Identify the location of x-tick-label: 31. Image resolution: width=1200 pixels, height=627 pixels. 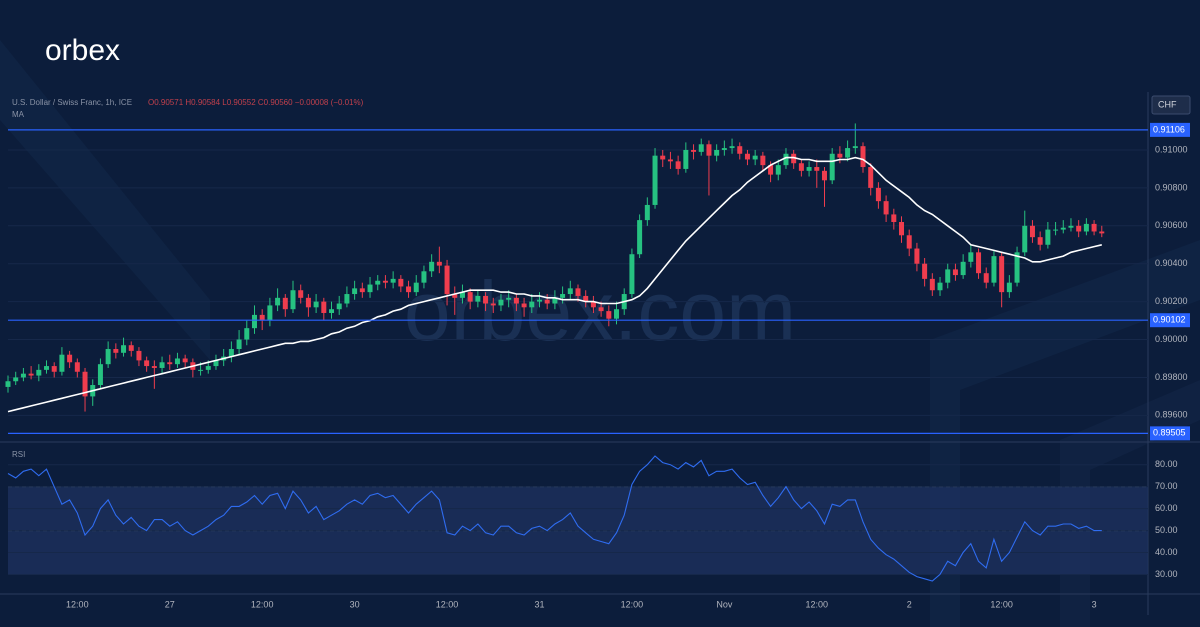
(539, 604).